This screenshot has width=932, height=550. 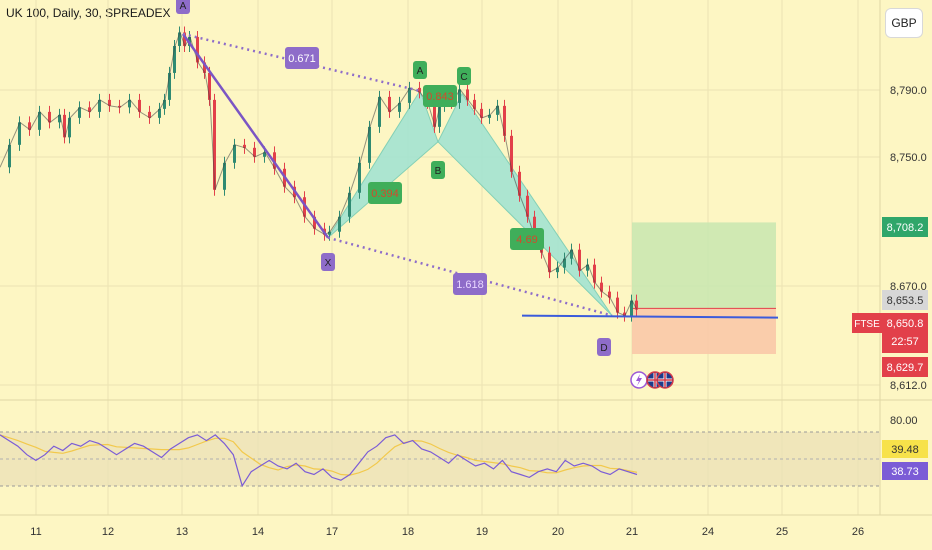 I want to click on price-tick-label: 8,612.0, so click(x=908, y=386).